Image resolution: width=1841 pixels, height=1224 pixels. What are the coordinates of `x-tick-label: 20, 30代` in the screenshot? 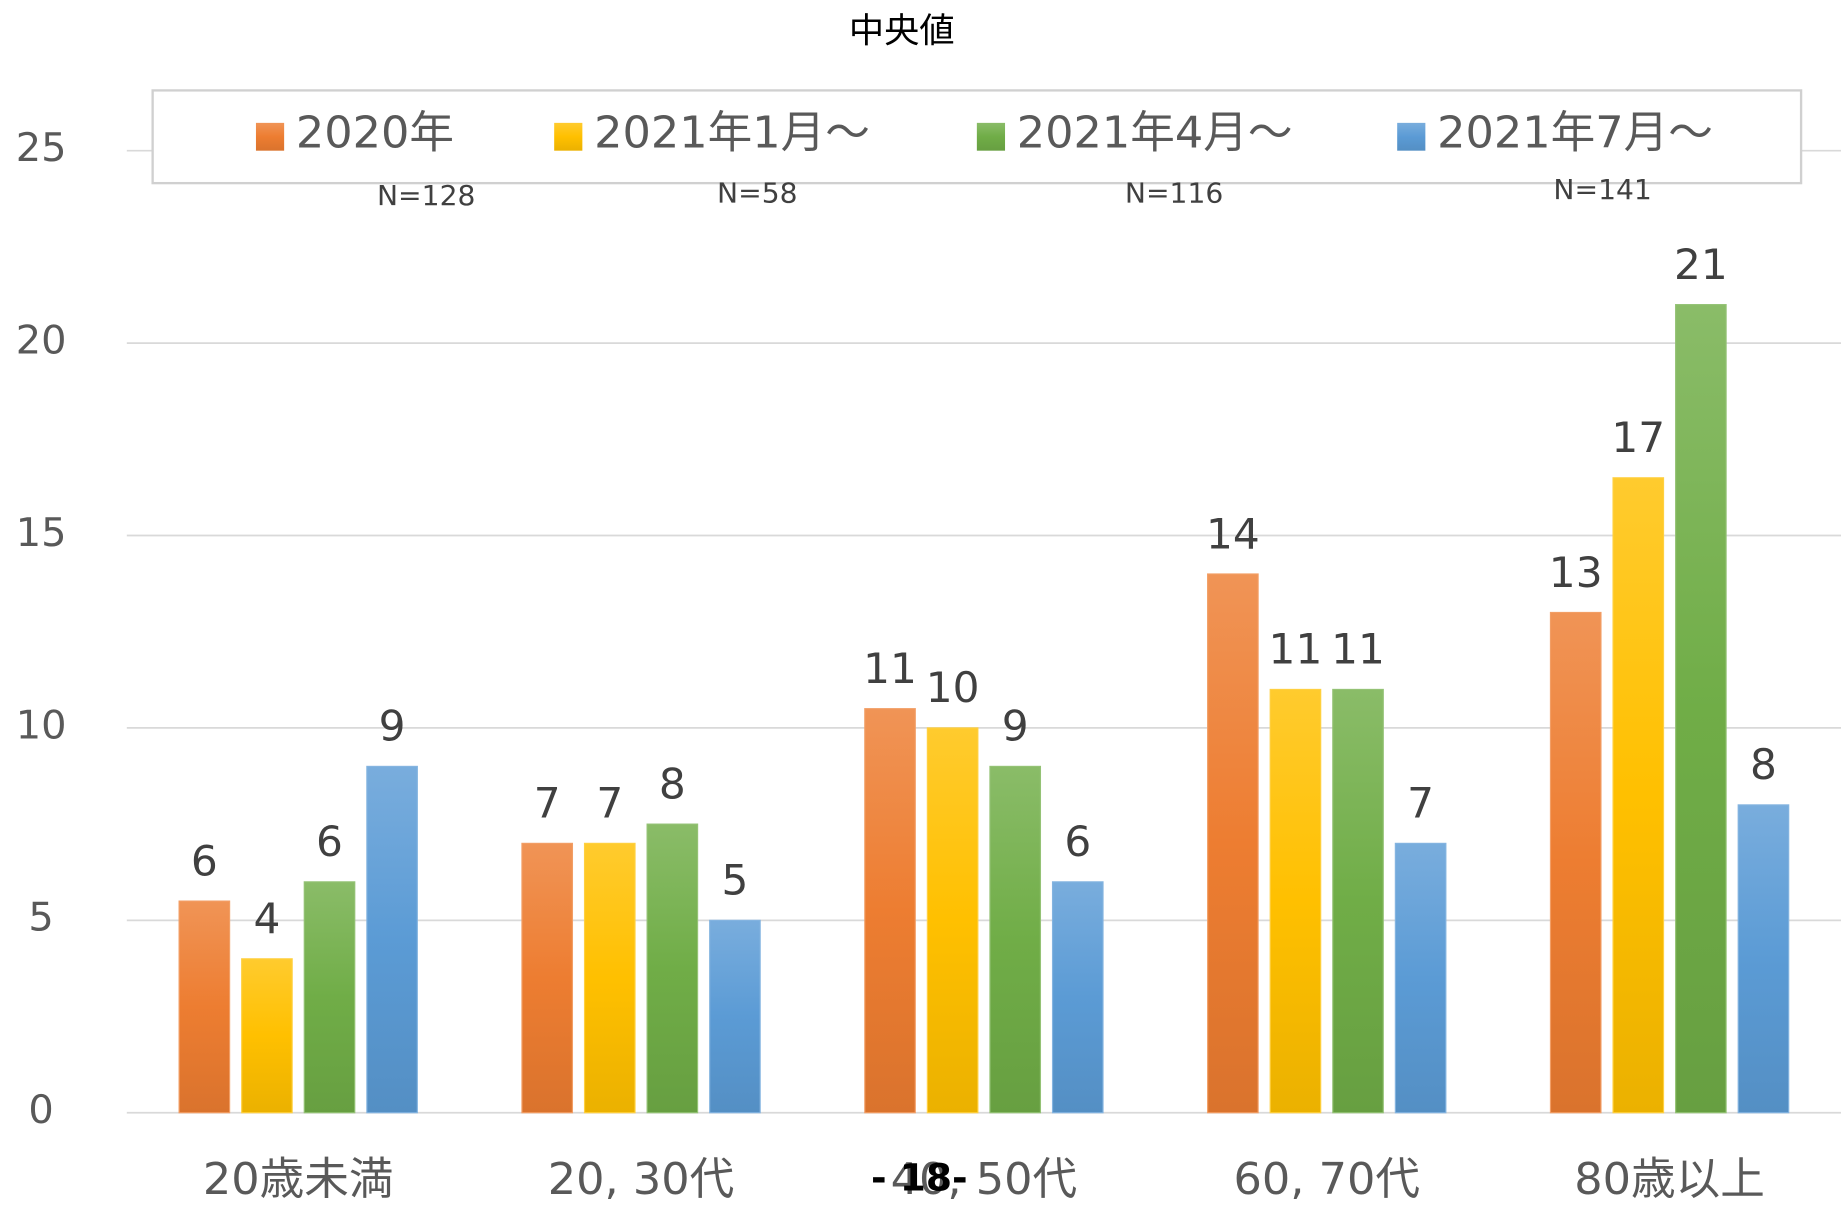 It's located at (641, 1179).